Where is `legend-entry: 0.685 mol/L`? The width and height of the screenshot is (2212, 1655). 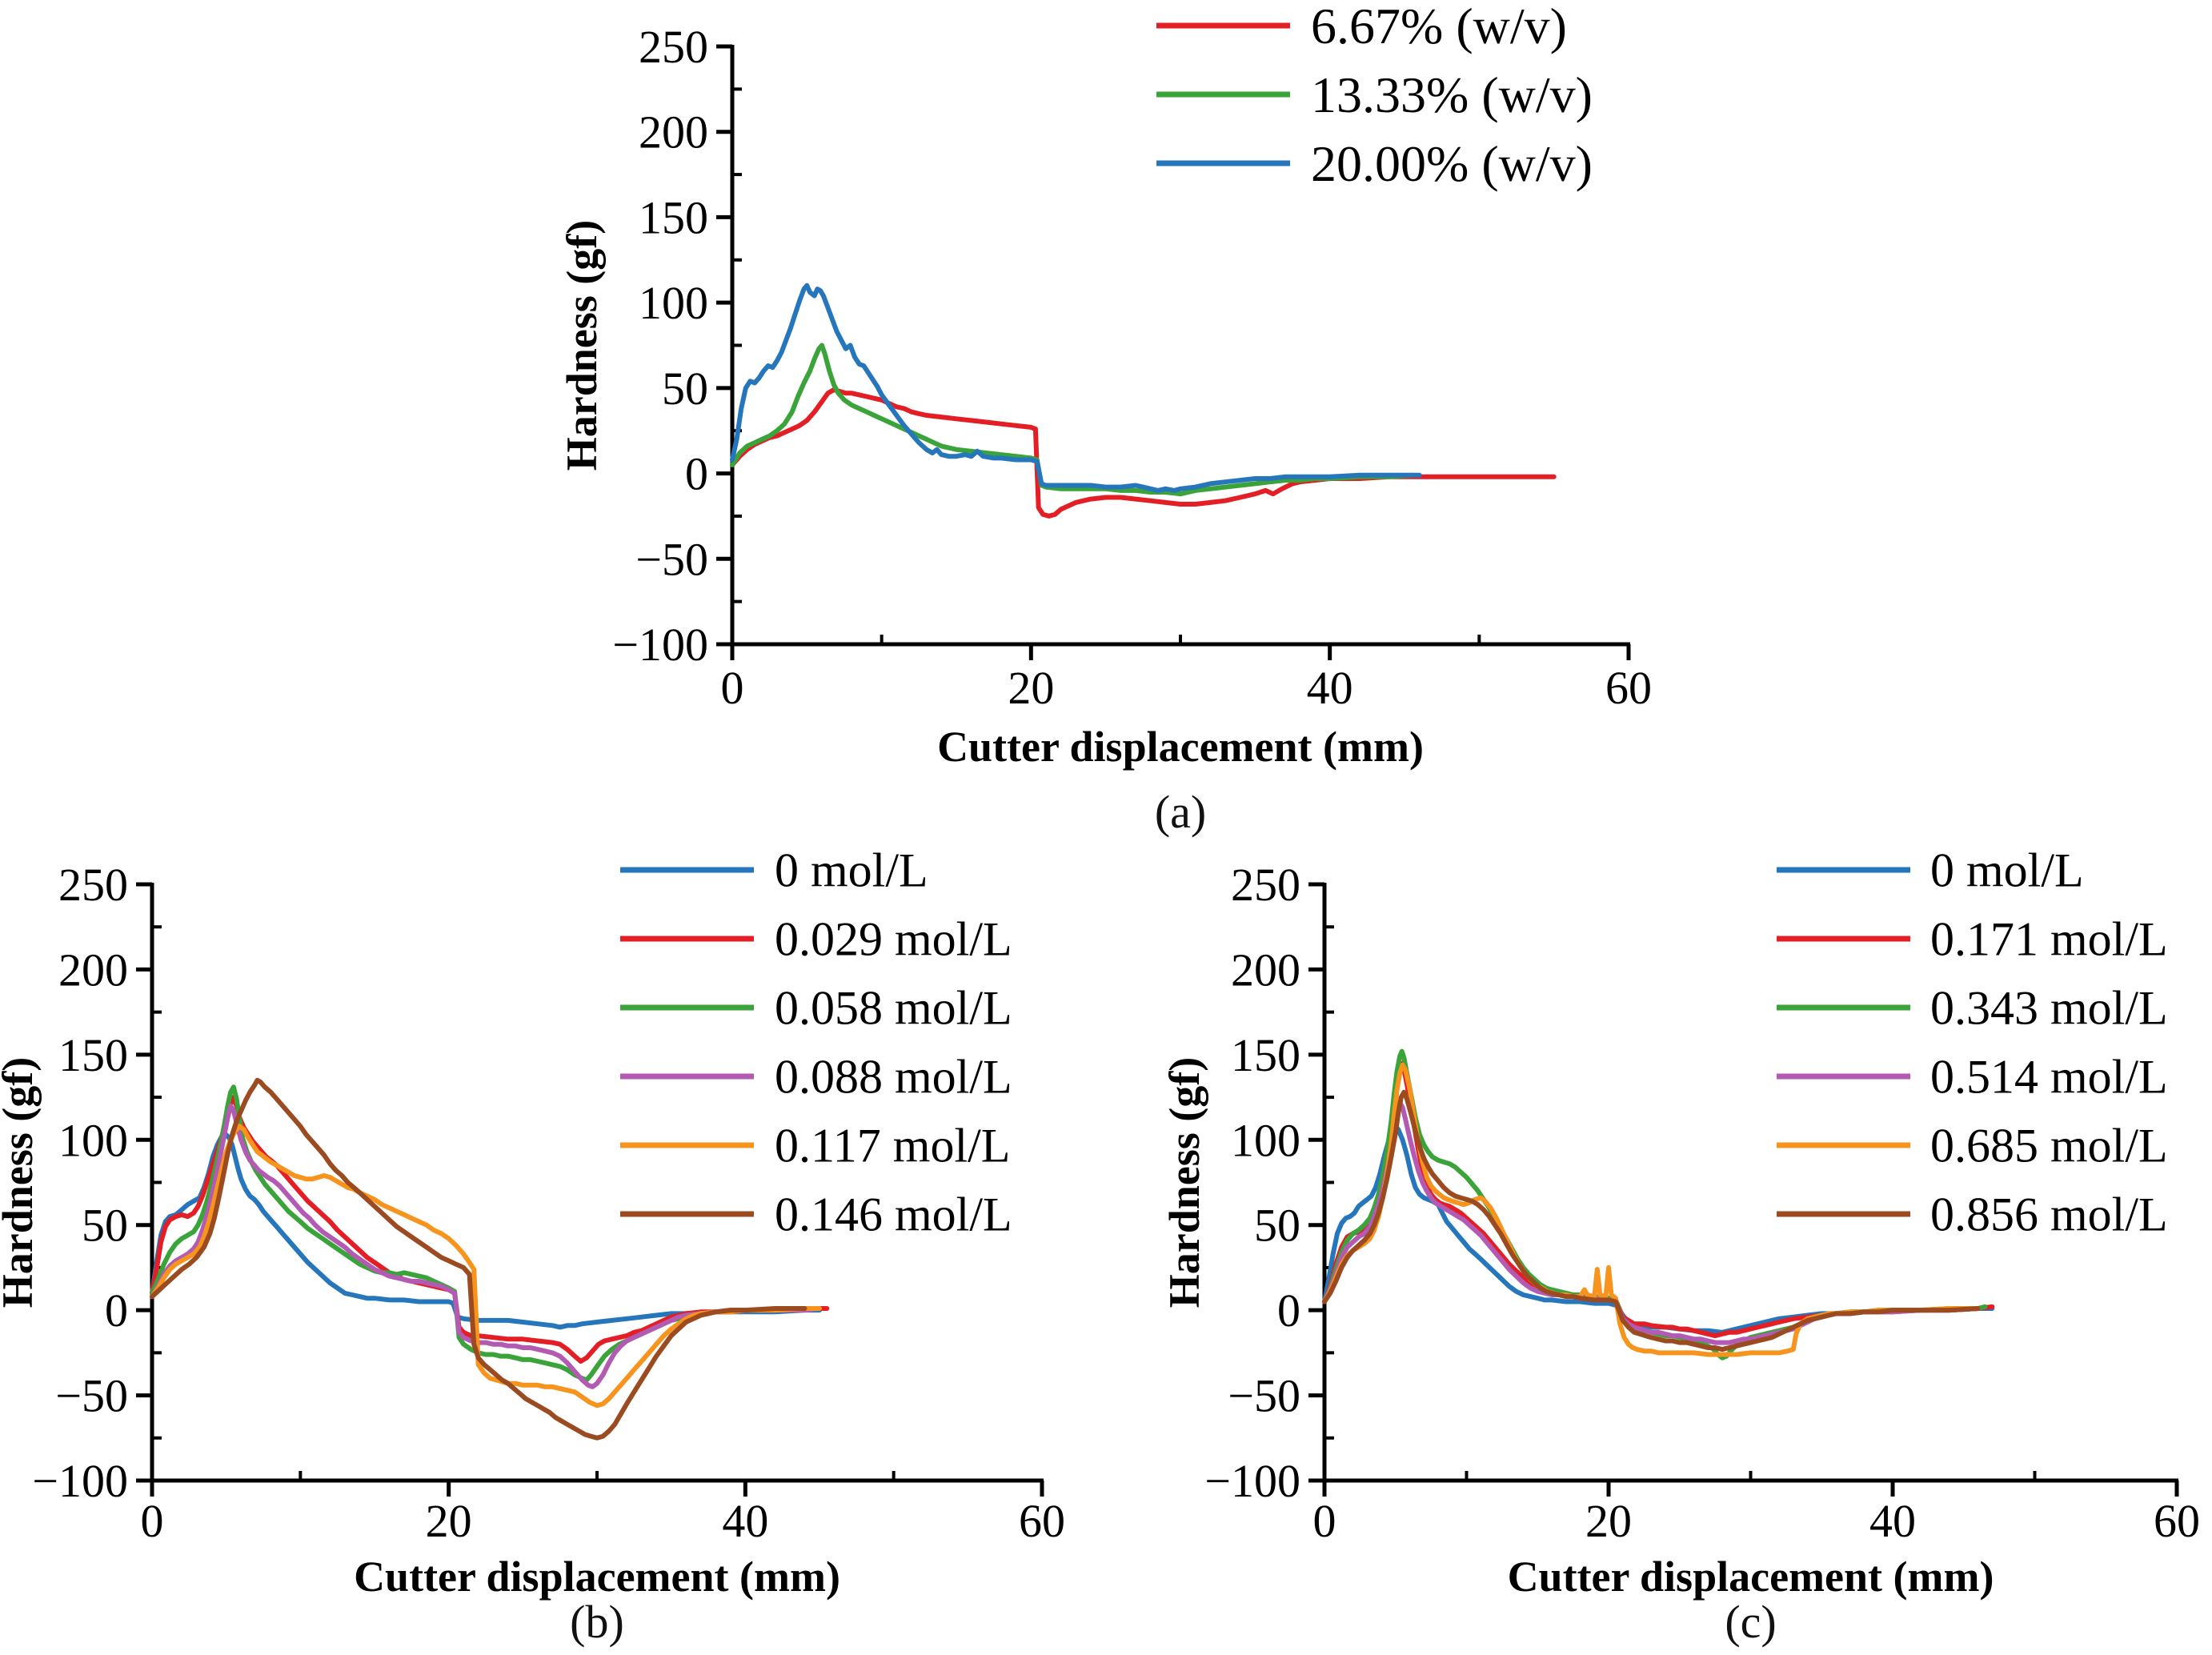 legend-entry: 0.685 mol/L is located at coordinates (1972, 1145).